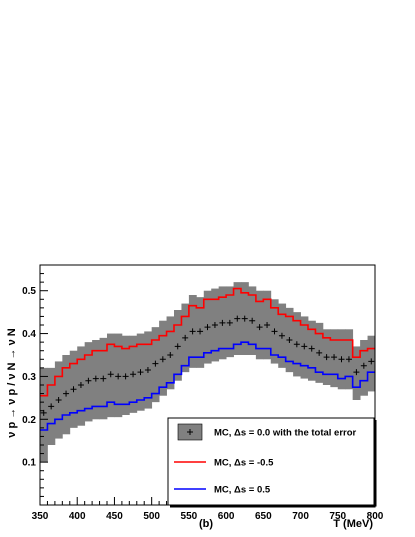  What do you see at coordinates (285, 433) in the screenshot?
I see `legend-label: MC, Δs = 0.0 with the total error` at bounding box center [285, 433].